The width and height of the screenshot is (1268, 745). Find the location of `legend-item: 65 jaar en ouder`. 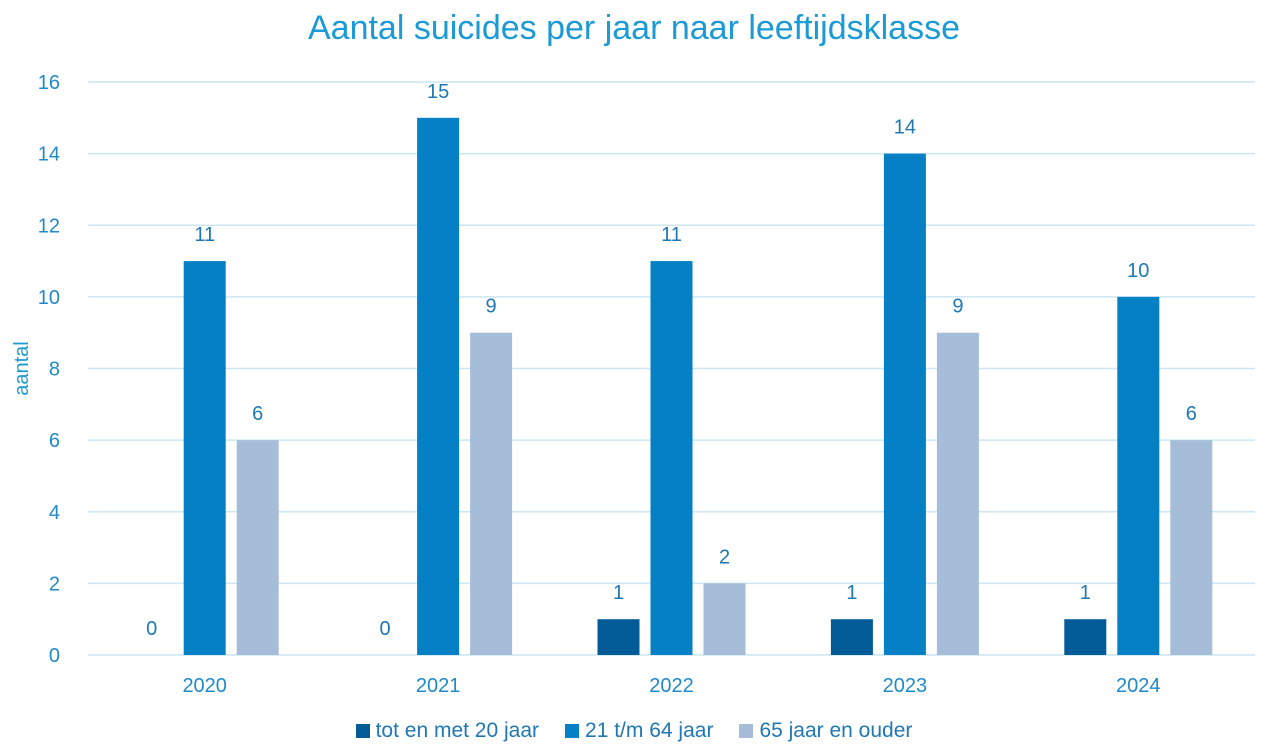

legend-item: 65 jaar en ouder is located at coordinates (825, 731).